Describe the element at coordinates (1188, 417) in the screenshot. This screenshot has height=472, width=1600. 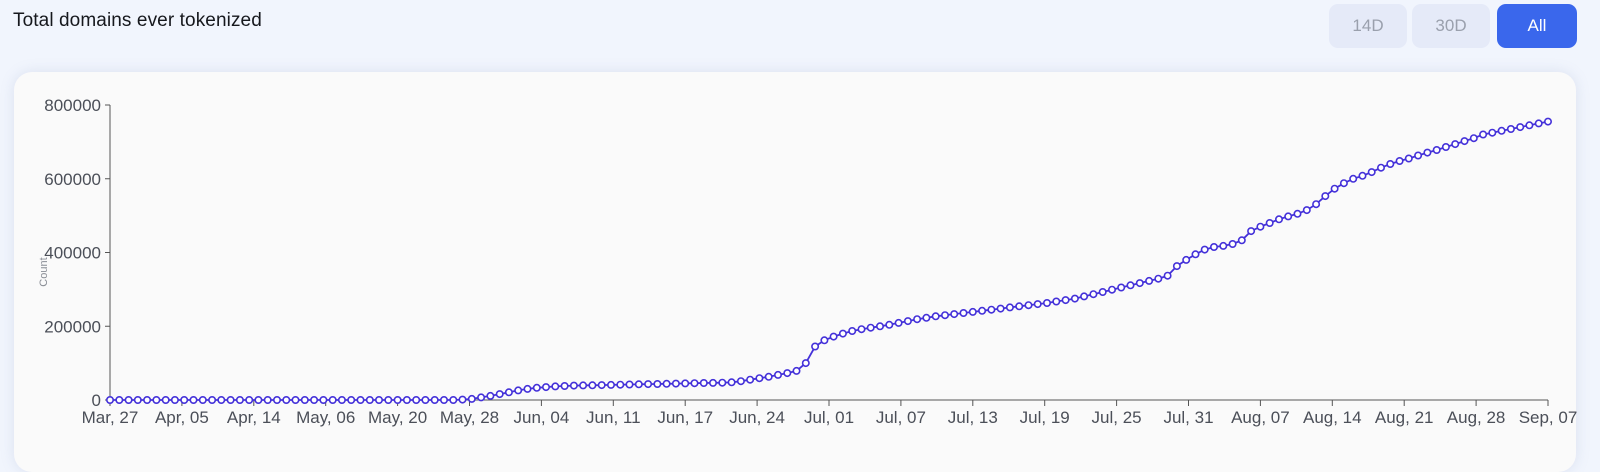
I see `x-tick-label: Jul, 31` at that location.